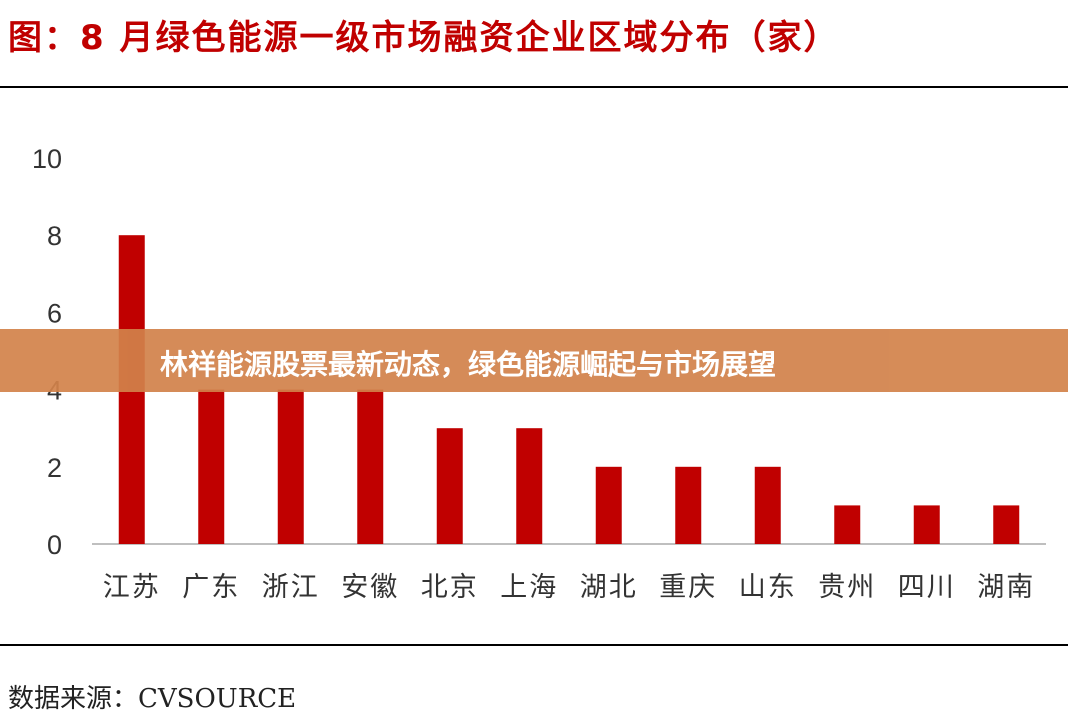 The height and width of the screenshot is (722, 1068). I want to click on top-rule, so click(534, 87).